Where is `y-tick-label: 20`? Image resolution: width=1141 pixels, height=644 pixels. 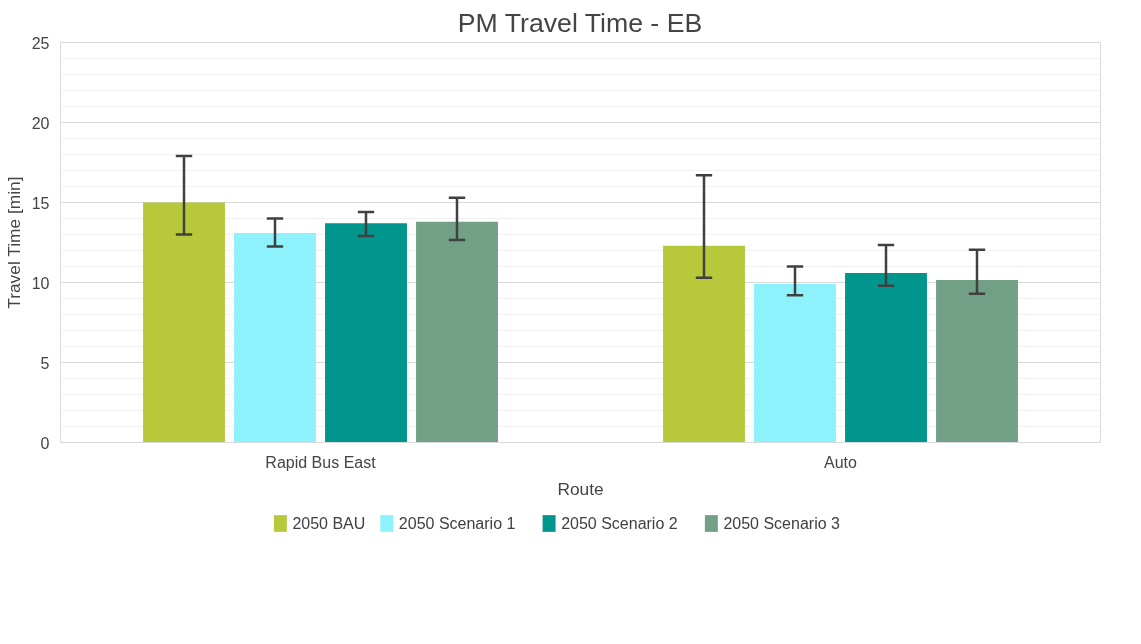
y-tick-label: 20 is located at coordinates (40, 123).